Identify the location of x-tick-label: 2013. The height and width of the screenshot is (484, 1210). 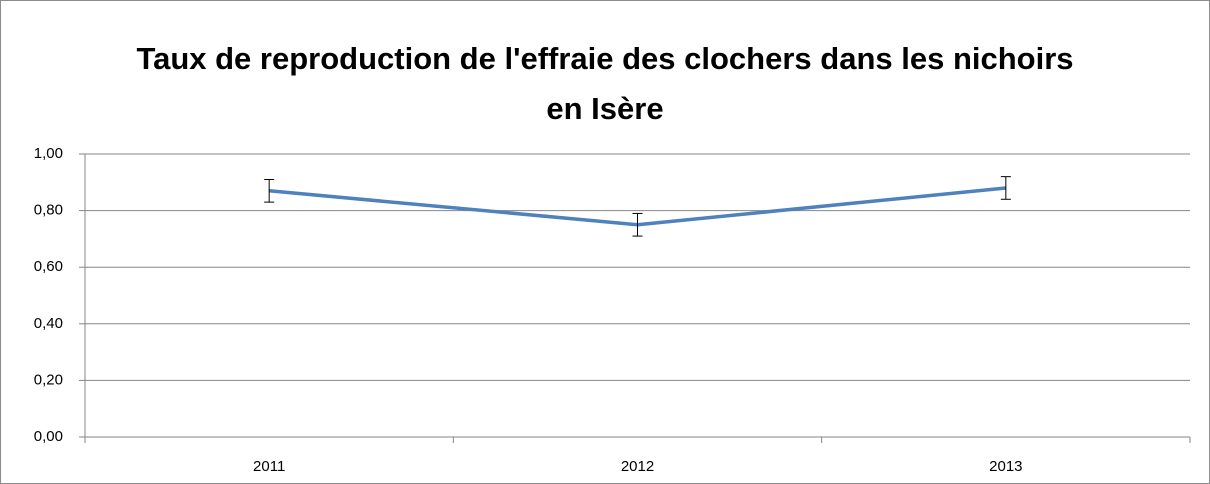
(1005, 466).